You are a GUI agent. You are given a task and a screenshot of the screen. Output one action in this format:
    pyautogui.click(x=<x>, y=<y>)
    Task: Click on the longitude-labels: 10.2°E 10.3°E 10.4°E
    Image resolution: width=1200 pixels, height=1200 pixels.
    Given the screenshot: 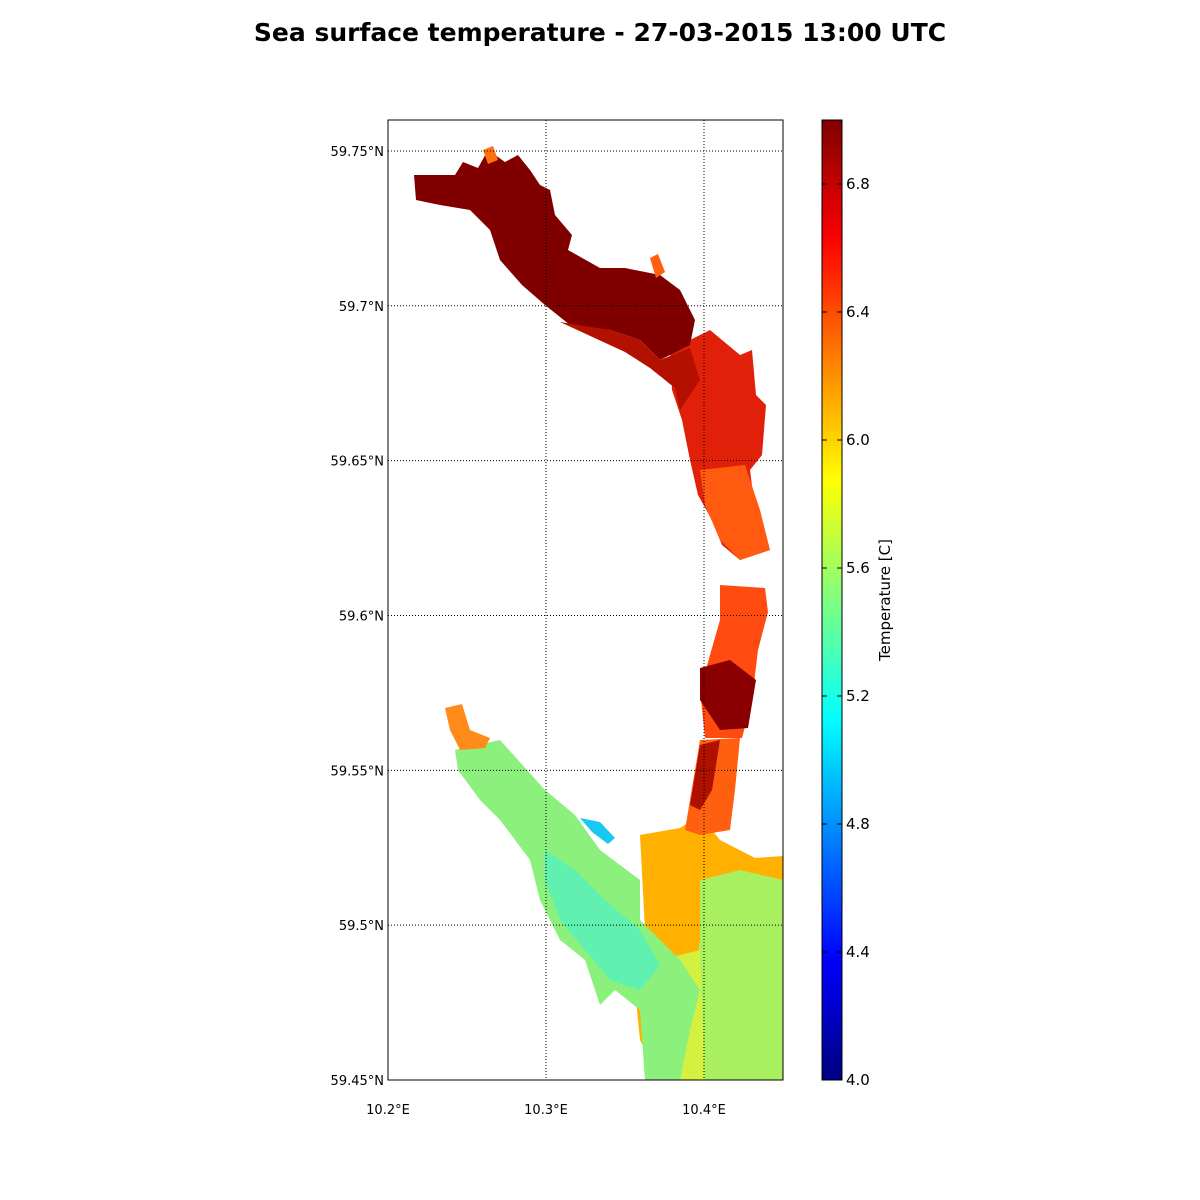 What is the action you would take?
    pyautogui.click(x=546, y=1110)
    